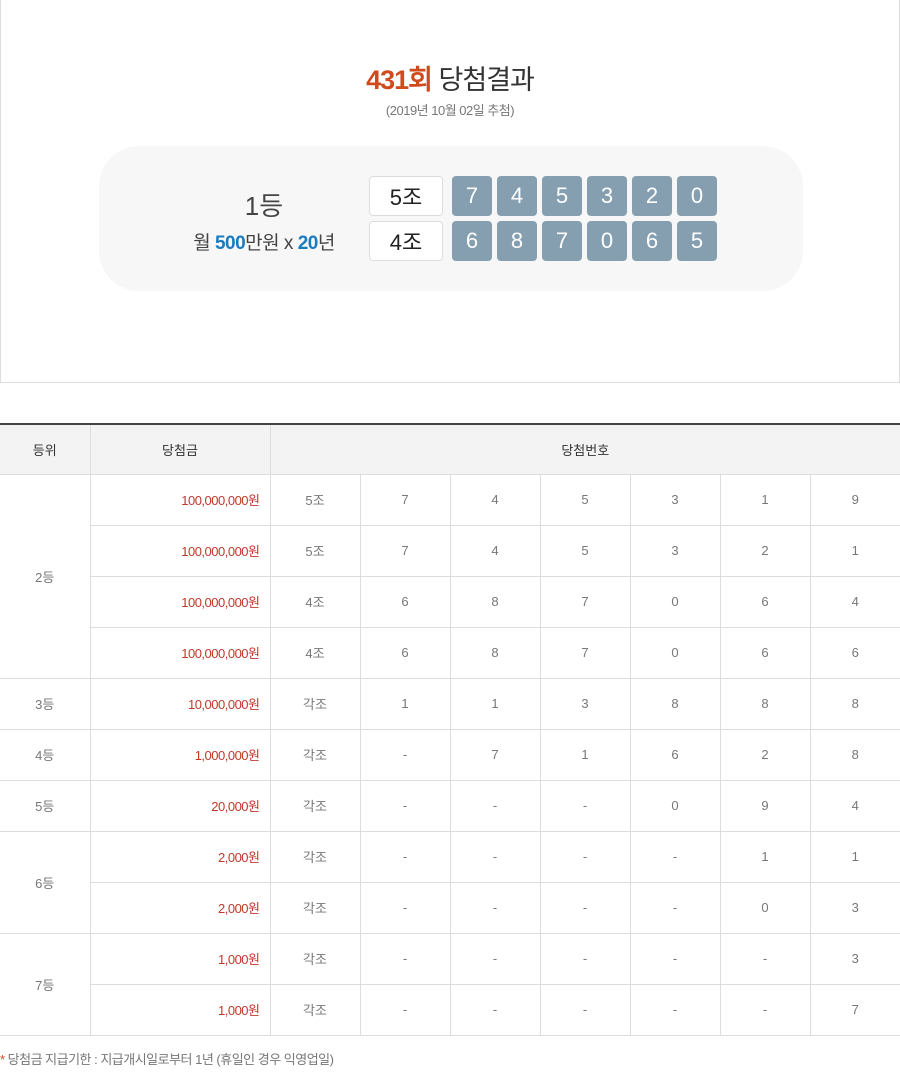 Image resolution: width=900 pixels, height=1079 pixels. What do you see at coordinates (167, 1059) in the screenshot?
I see `payment-deadline-note: * 당첨금 지급기한 : 지급개시일로부터 1년 (휴일인 경우 익영업일)` at bounding box center [167, 1059].